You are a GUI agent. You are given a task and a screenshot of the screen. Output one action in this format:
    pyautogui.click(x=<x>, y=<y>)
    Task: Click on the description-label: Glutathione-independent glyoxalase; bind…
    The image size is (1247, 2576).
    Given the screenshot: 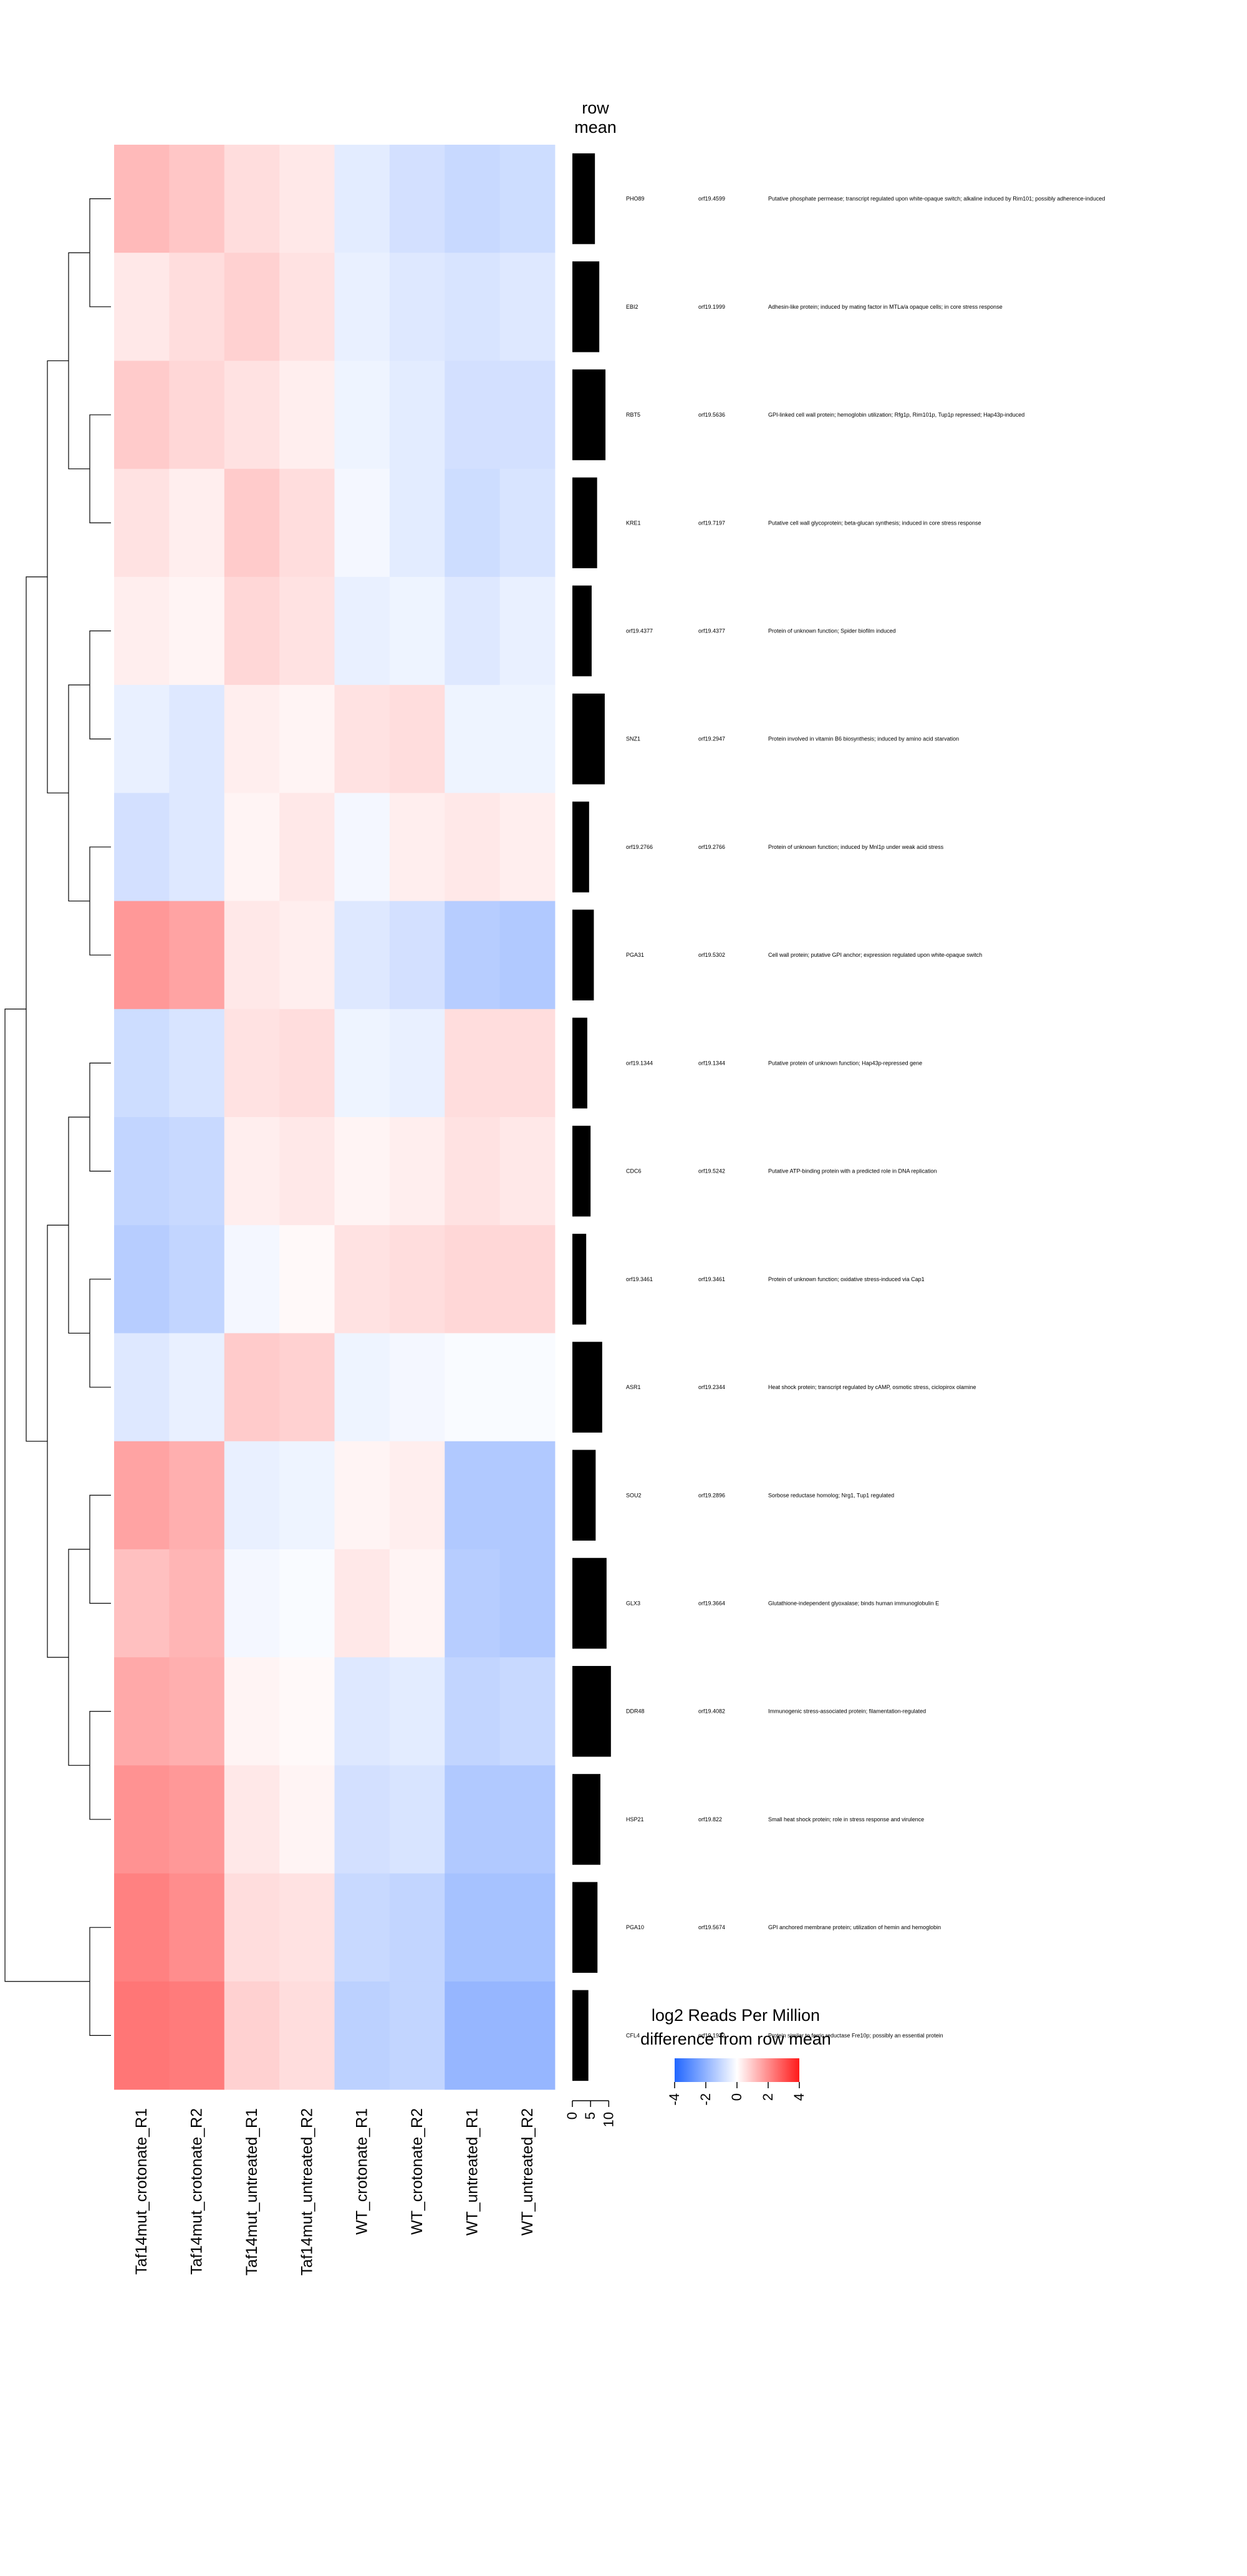 What is the action you would take?
    pyautogui.click(x=853, y=1603)
    